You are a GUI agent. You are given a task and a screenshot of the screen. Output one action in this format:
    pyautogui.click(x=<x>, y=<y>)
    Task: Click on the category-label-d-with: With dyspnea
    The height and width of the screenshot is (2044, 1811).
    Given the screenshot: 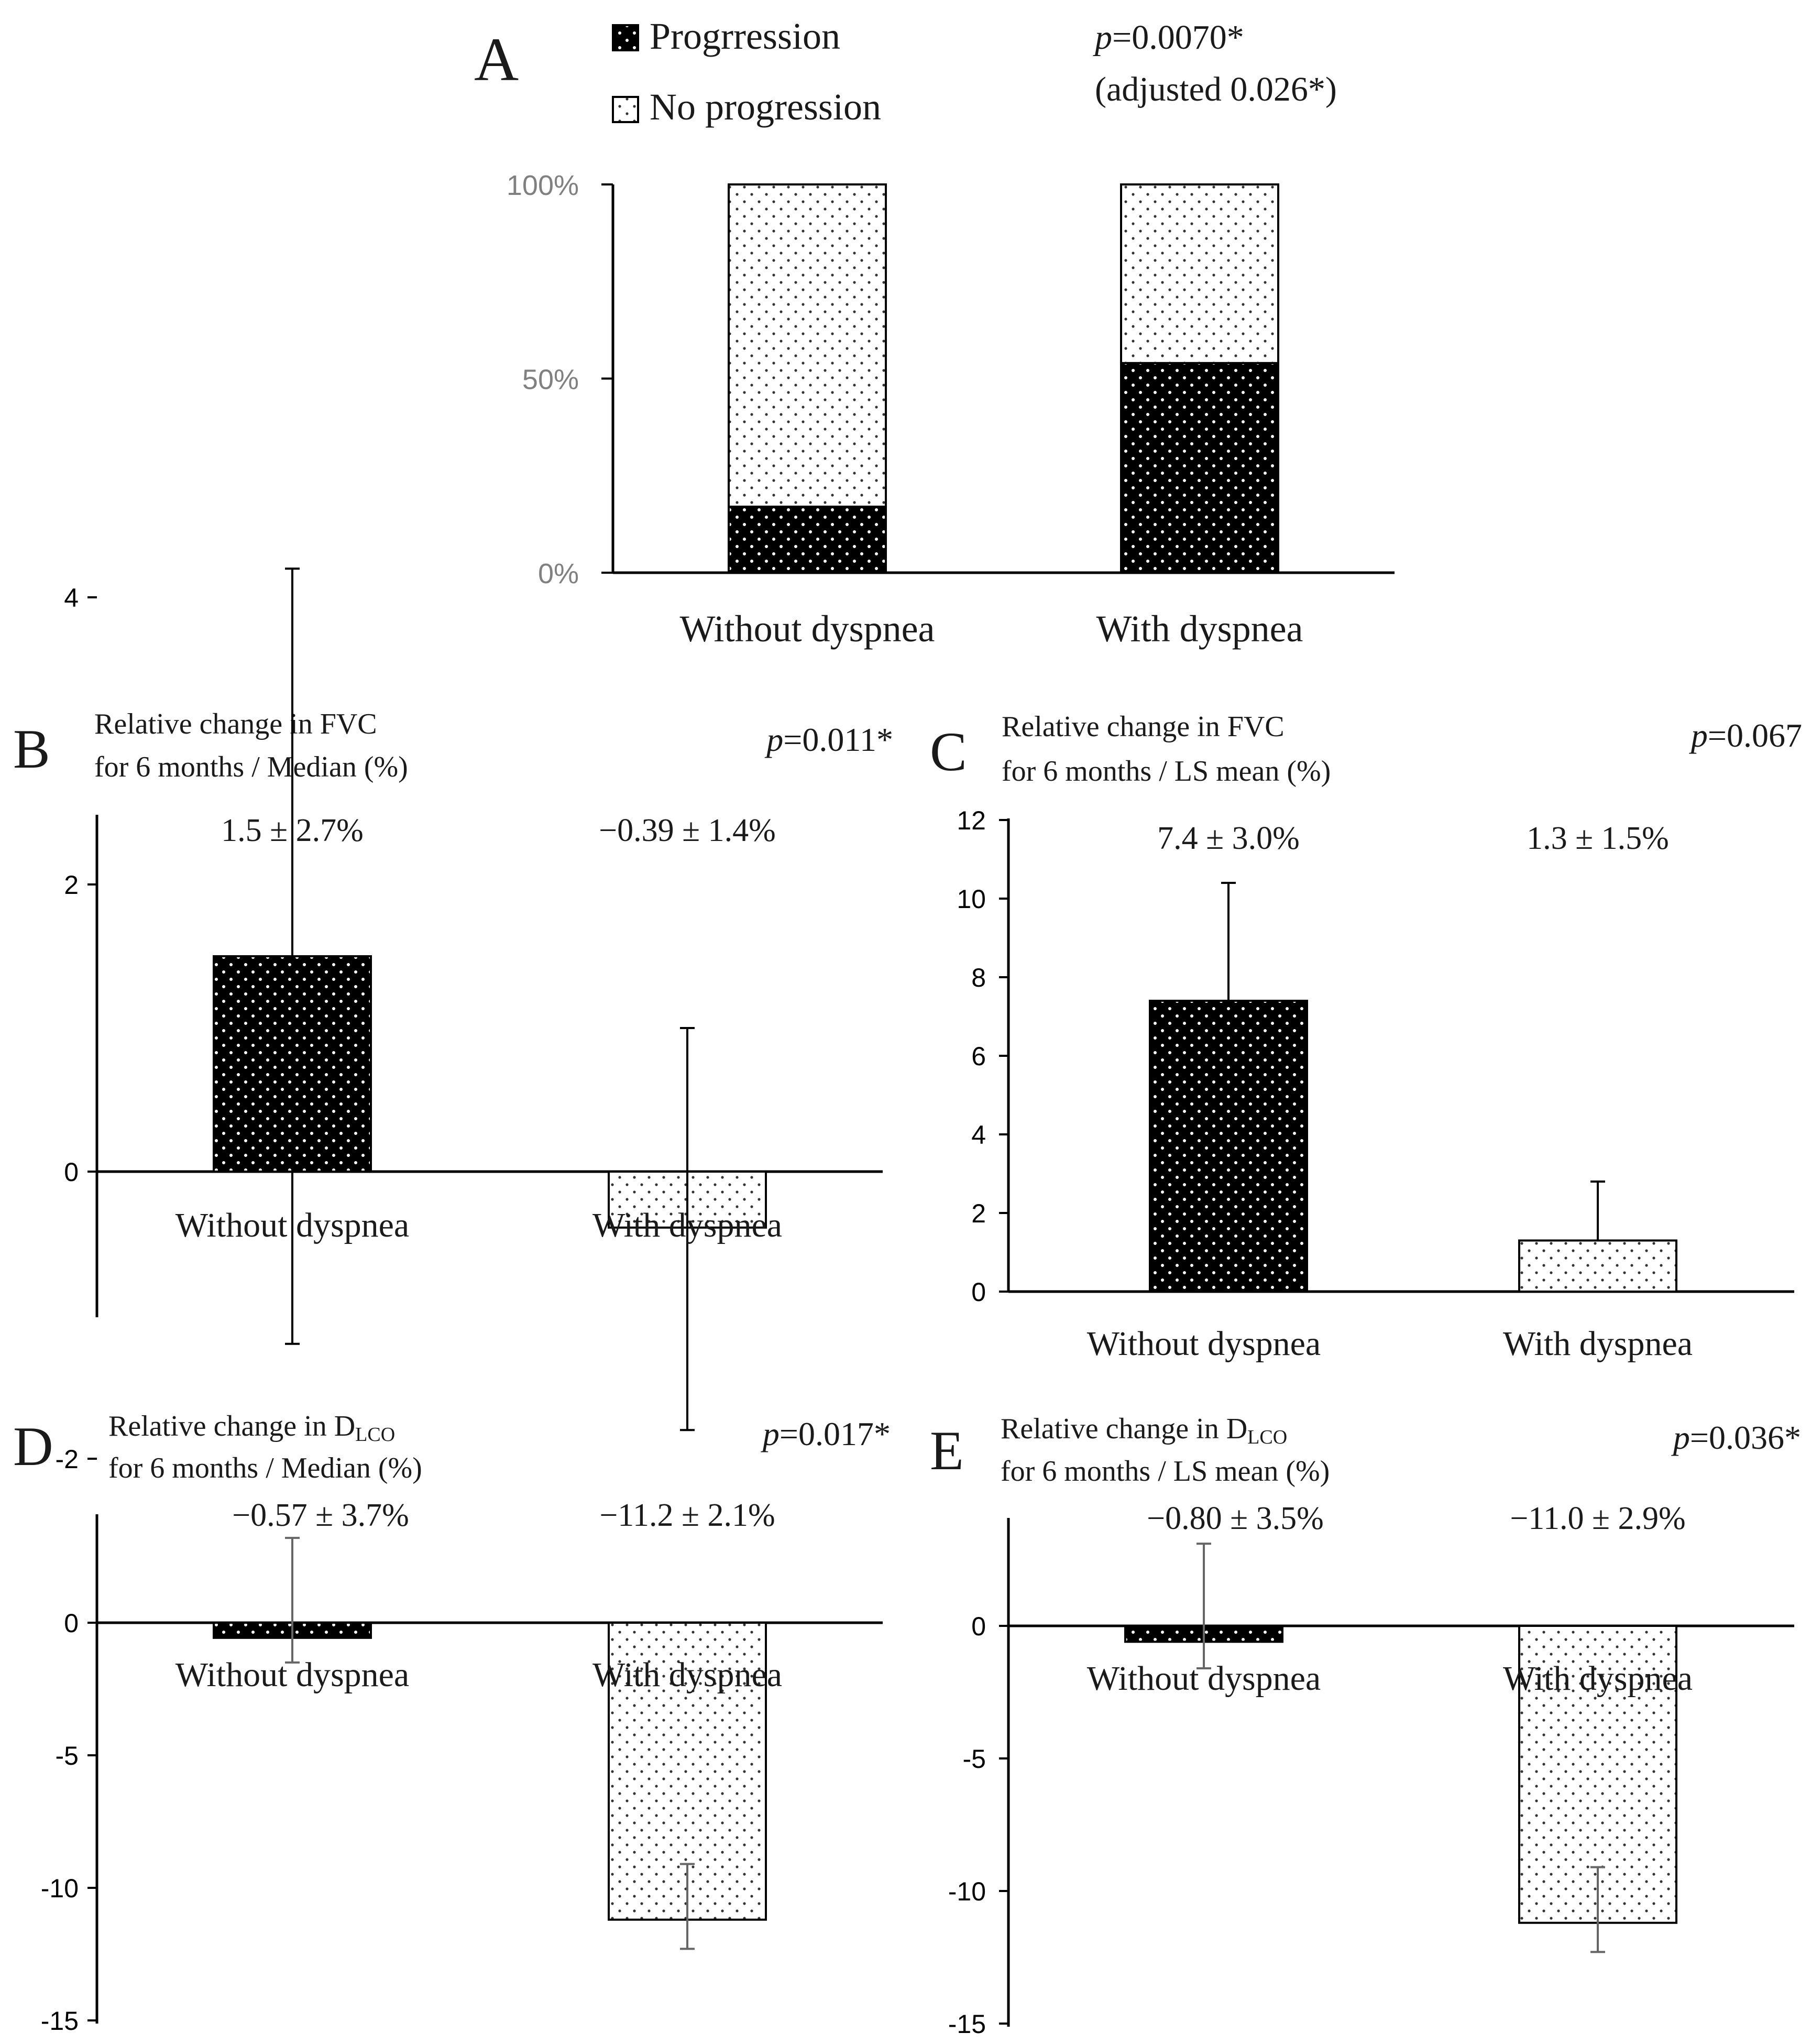 What is the action you would take?
    pyautogui.click(x=687, y=1675)
    